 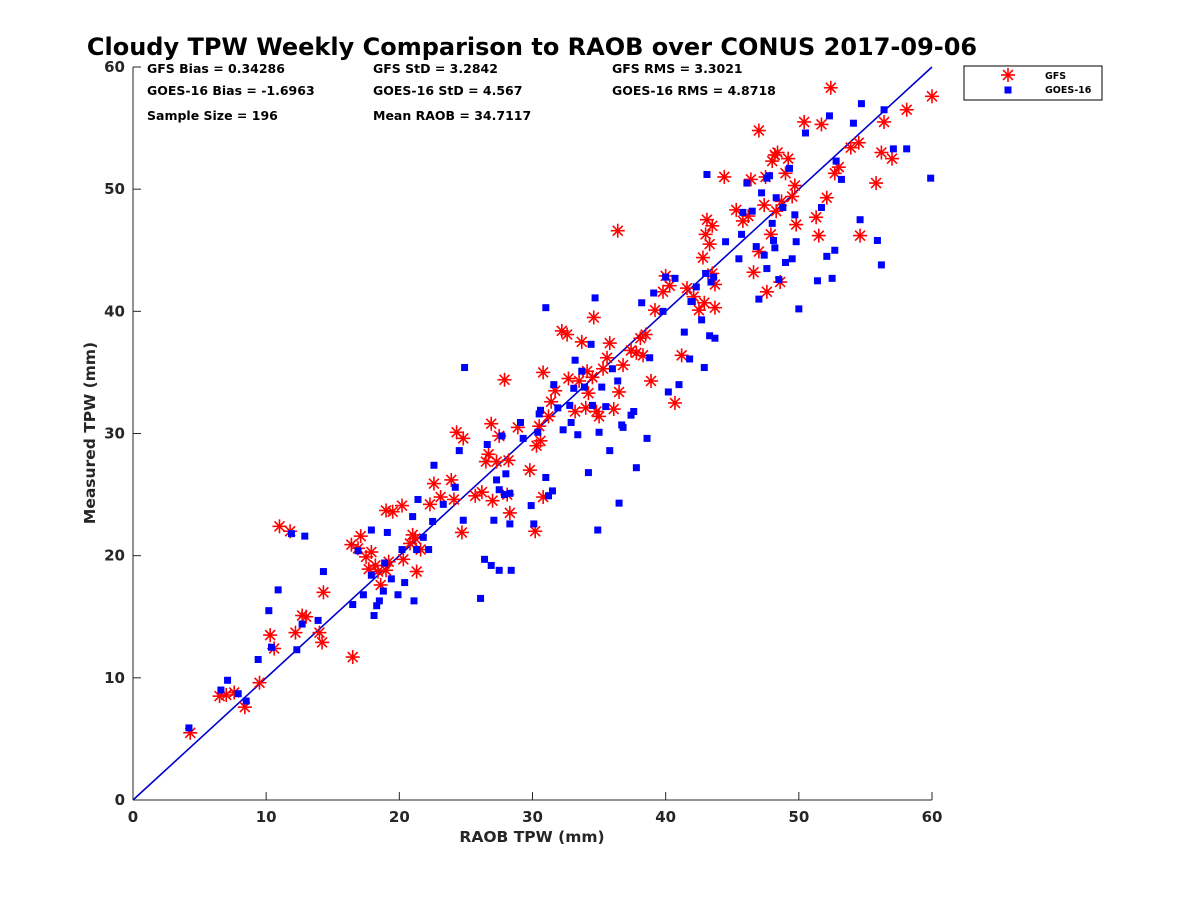 I want to click on legend: GFS GOES-16, so click(x=1033, y=83).